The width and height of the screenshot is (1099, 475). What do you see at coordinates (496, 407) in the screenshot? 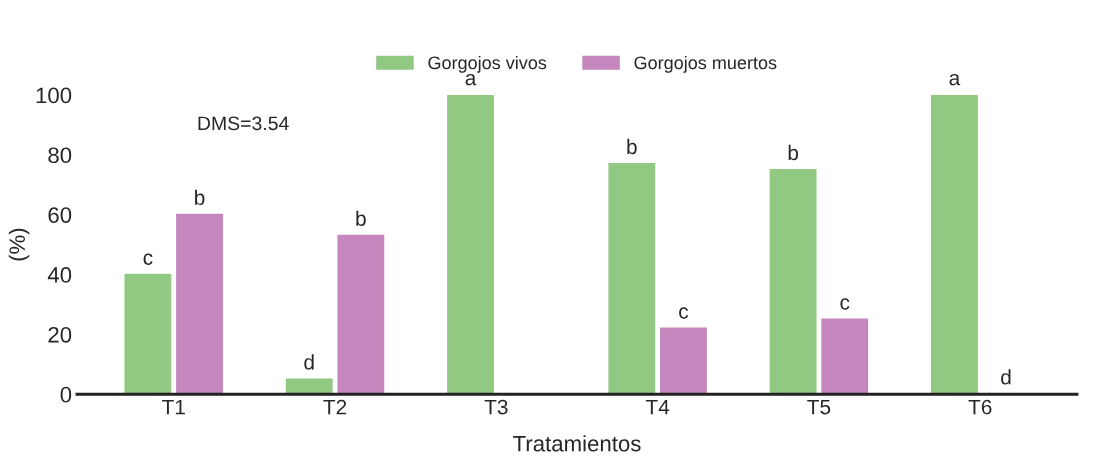
I see `x-tick-label: T3` at bounding box center [496, 407].